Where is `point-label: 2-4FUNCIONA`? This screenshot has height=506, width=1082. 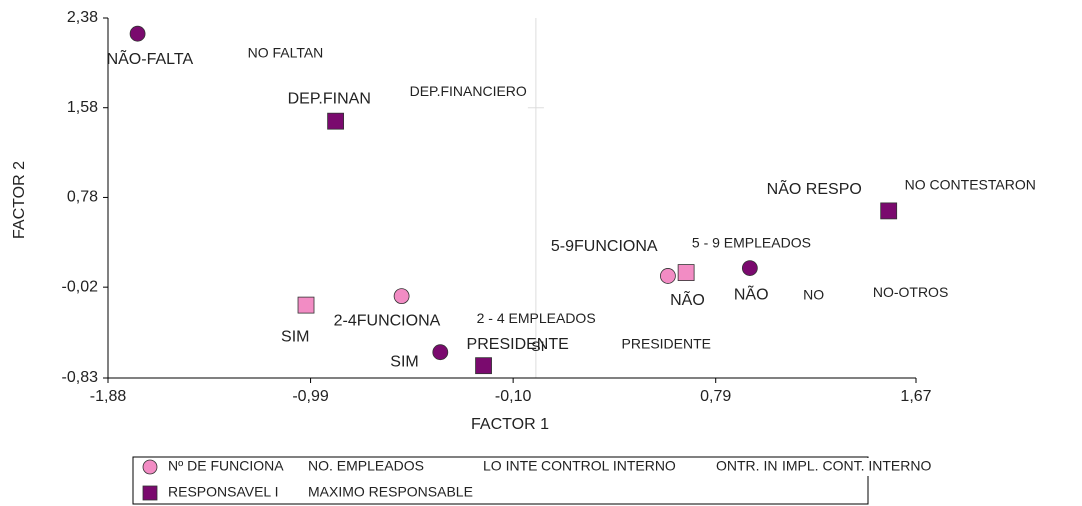
point-label: 2-4FUNCIONA is located at coordinates (387, 320).